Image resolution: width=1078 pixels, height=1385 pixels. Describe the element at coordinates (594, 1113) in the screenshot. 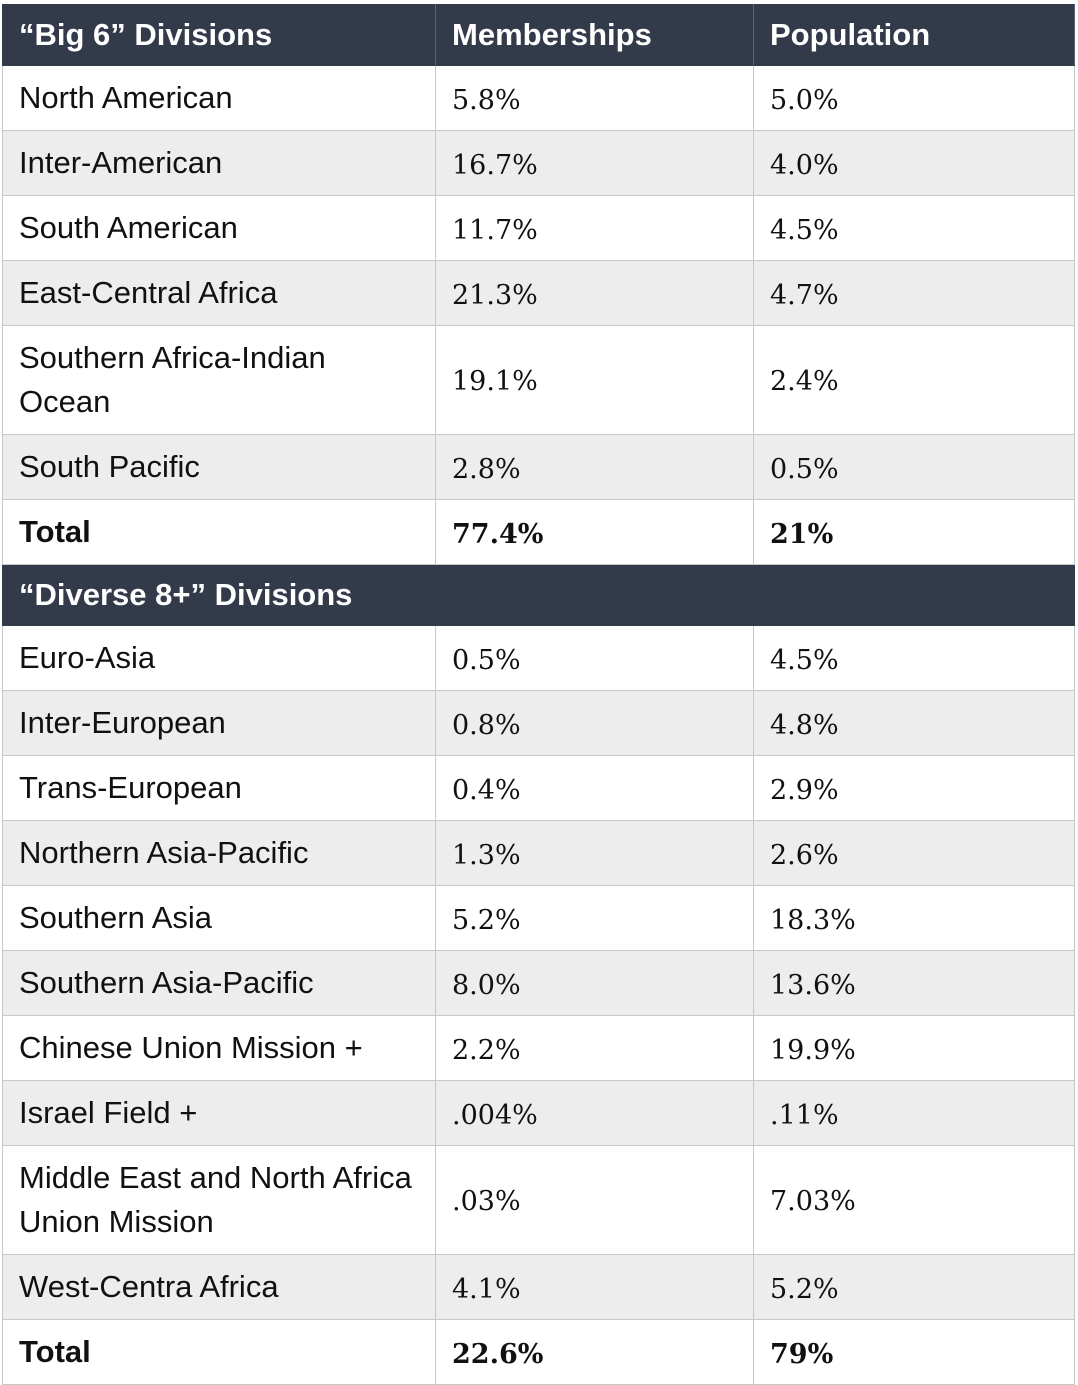

I see `memberships-value: .004%` at that location.